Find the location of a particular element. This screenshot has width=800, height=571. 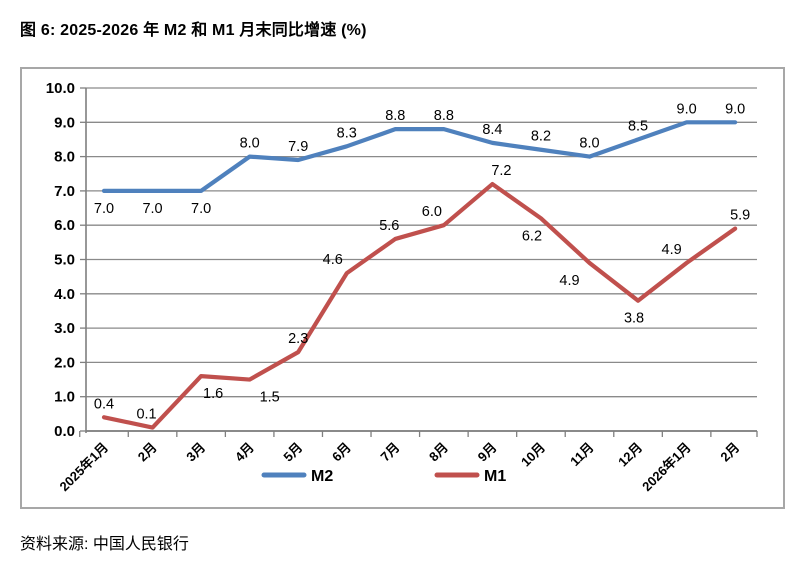

x-axis-label: 2025年1月 is located at coordinates (84, 467).